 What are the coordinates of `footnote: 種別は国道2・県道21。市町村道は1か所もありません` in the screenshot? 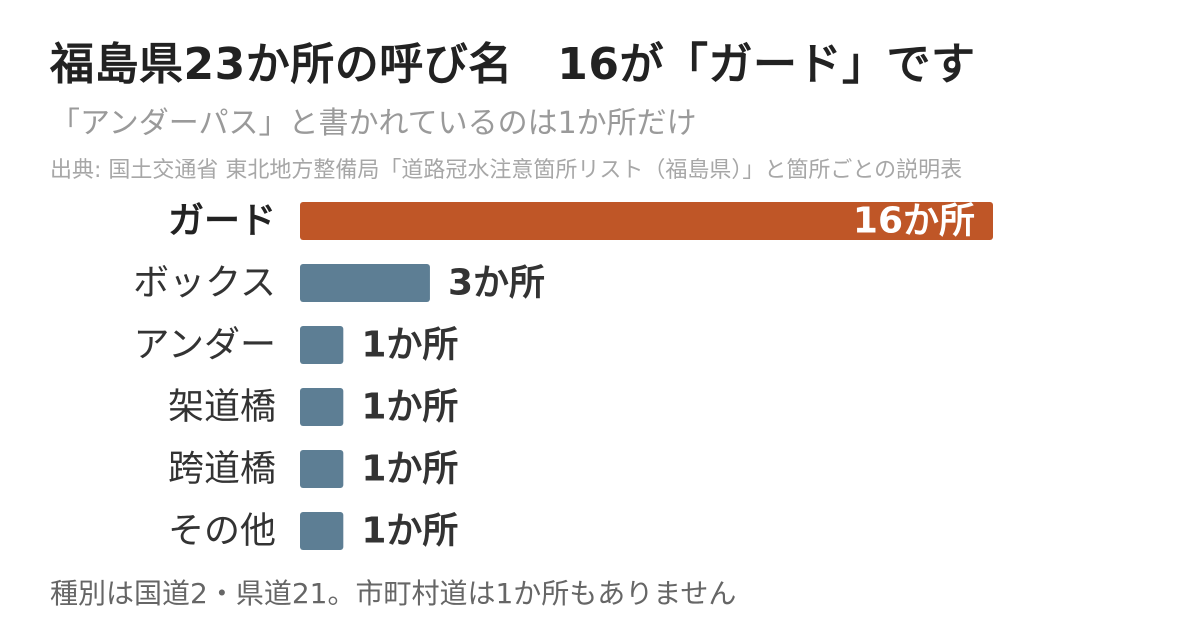 It's located at (393, 593).